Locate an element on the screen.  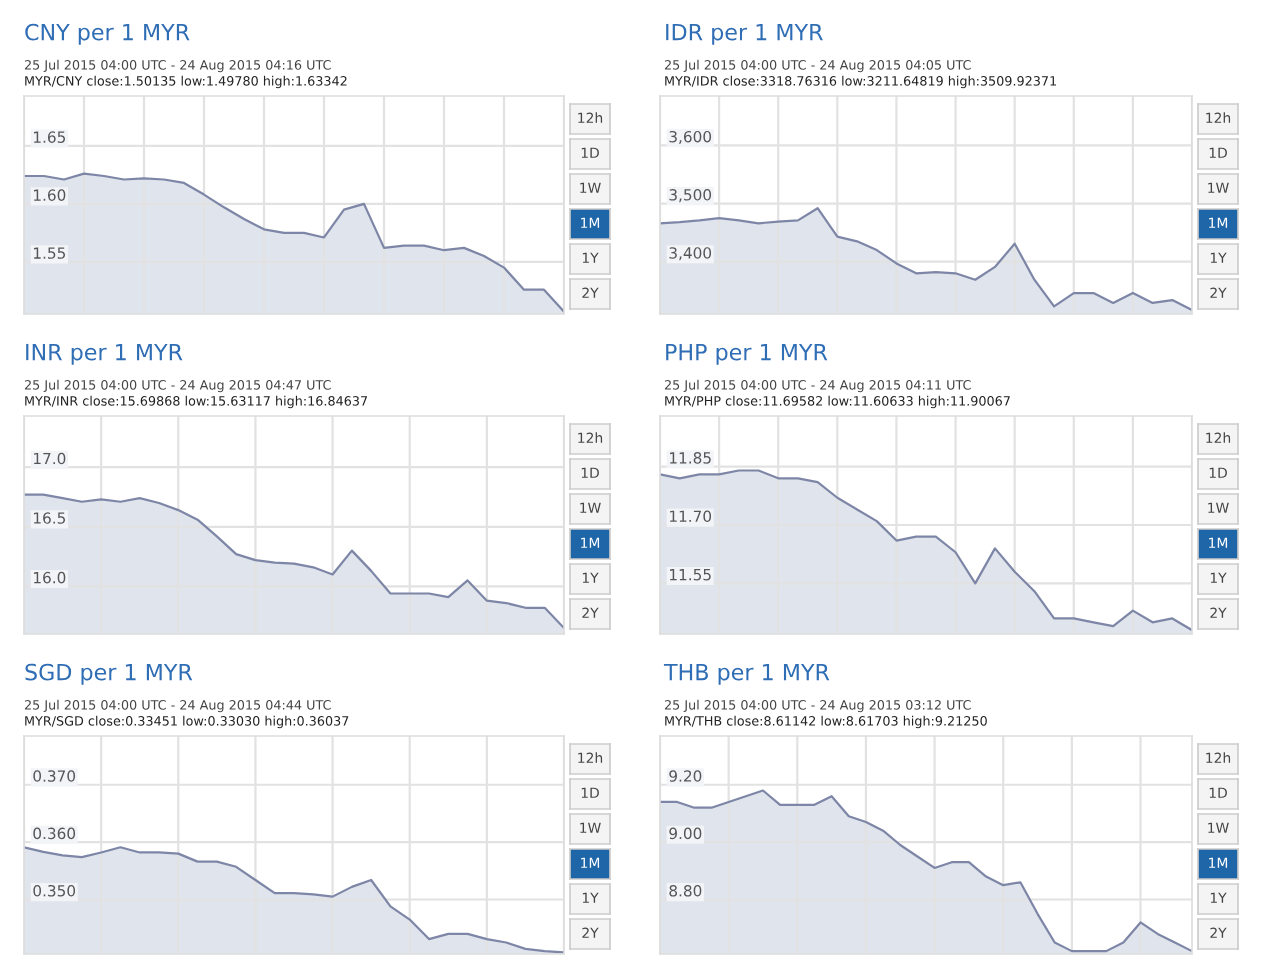
chart-title: THB per 1 MYR is located at coordinates (746, 674).